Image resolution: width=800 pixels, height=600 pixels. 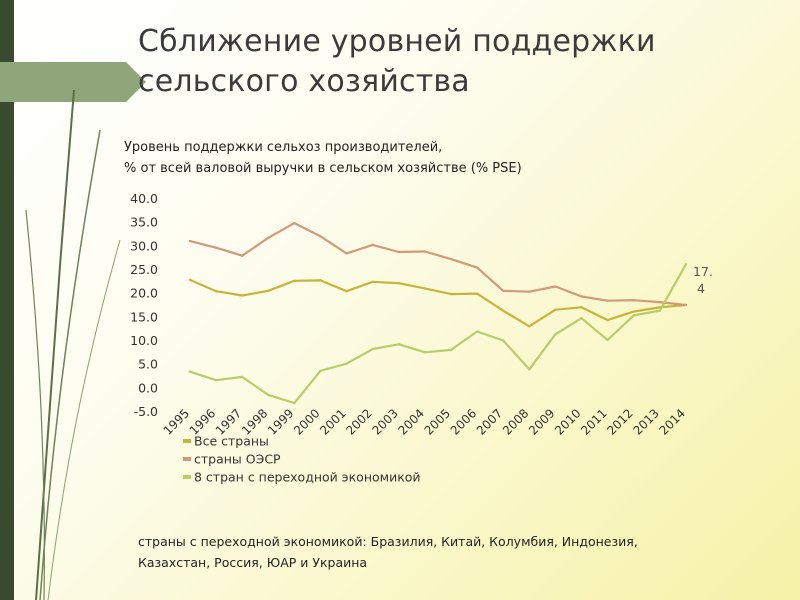 What do you see at coordinates (489, 421) in the screenshot?
I see `x-tick-label: 2007` at bounding box center [489, 421].